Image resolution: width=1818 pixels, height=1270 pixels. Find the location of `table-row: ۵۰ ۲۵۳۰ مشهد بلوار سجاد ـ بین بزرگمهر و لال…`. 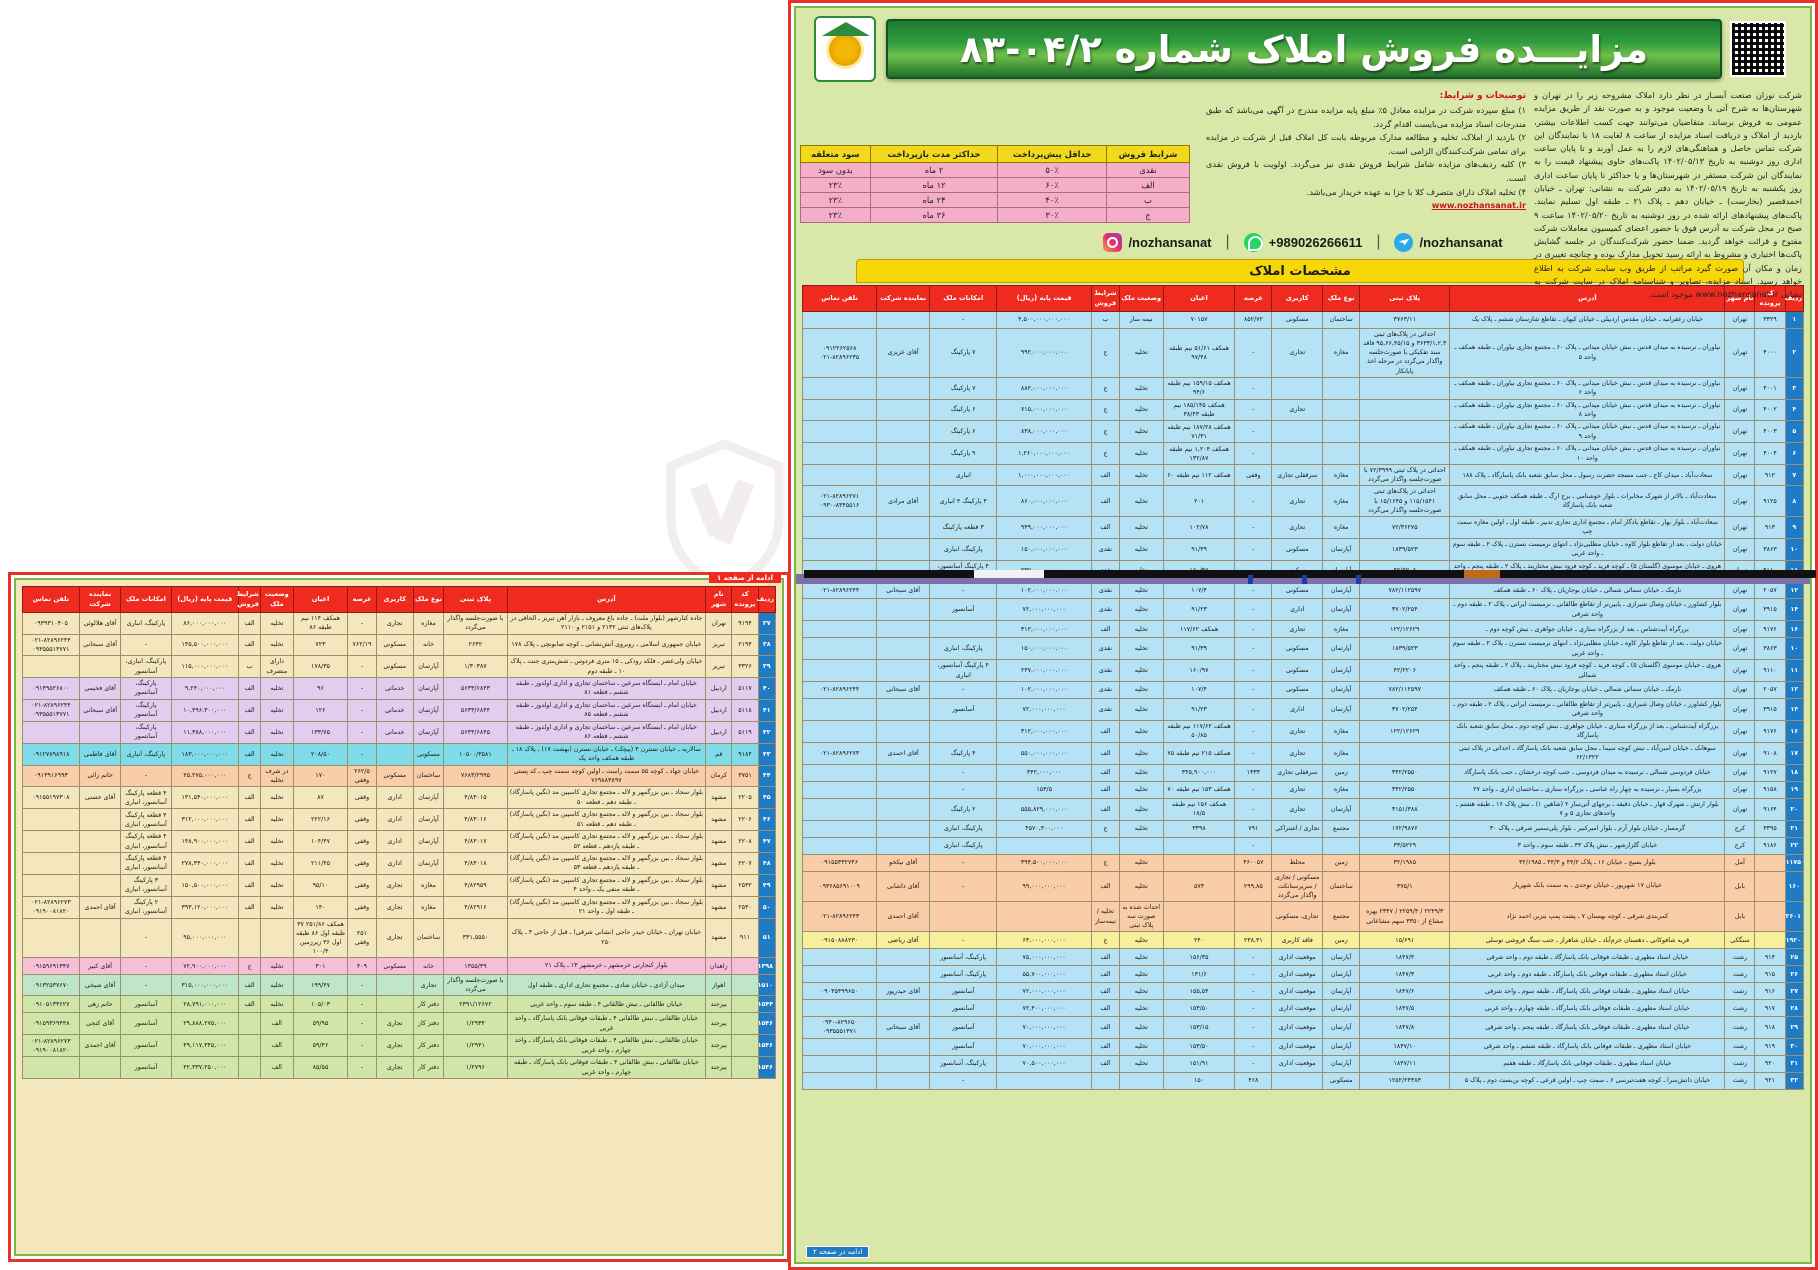

table-row: ۵۰ ۲۵۳۰ مشهد بلوار سجاد ـ بین بزرگمهر و لال… is located at coordinates (399, 907).